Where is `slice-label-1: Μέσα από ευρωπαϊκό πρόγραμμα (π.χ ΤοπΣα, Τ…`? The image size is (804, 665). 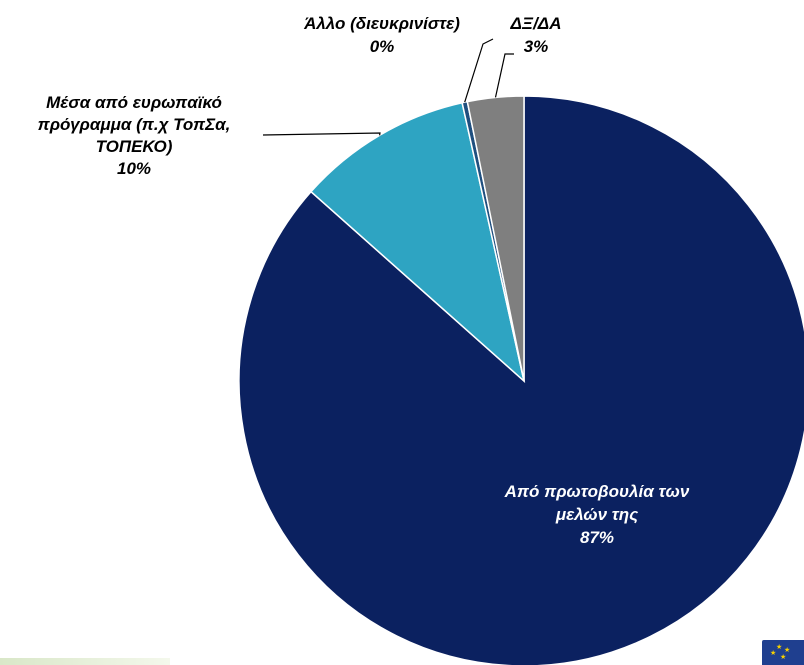 slice-label-1: Μέσα από ευρωπαϊκό πρόγραμμα (π.χ ΤοπΣα, Τ… is located at coordinates (134, 135).